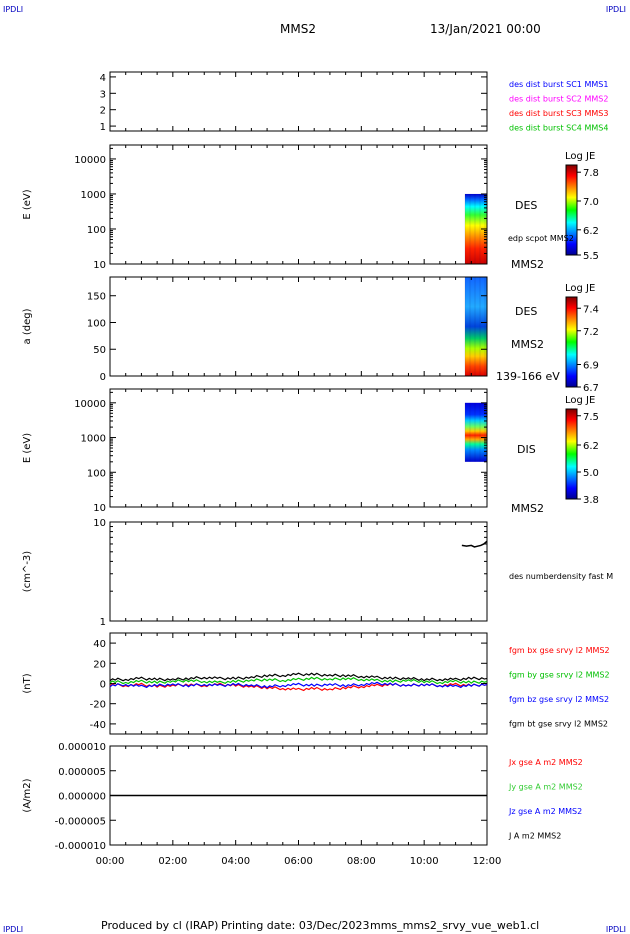 The width and height of the screenshot is (630, 934). What do you see at coordinates (96, 323) in the screenshot?
I see `des-pitch-panel-ytick-label: 100` at bounding box center [96, 323].